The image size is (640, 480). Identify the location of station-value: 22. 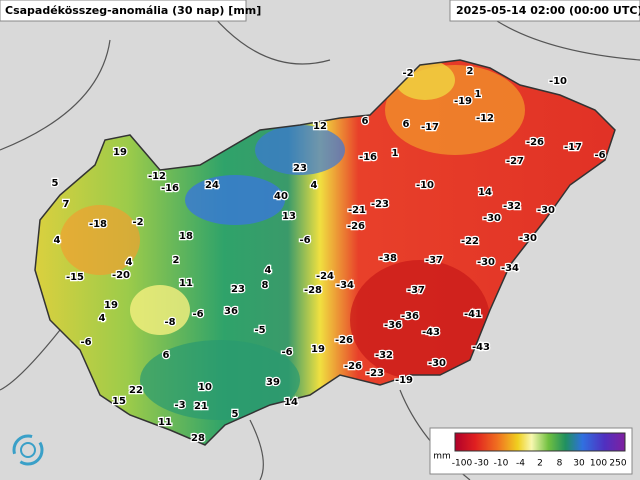
(136, 390).